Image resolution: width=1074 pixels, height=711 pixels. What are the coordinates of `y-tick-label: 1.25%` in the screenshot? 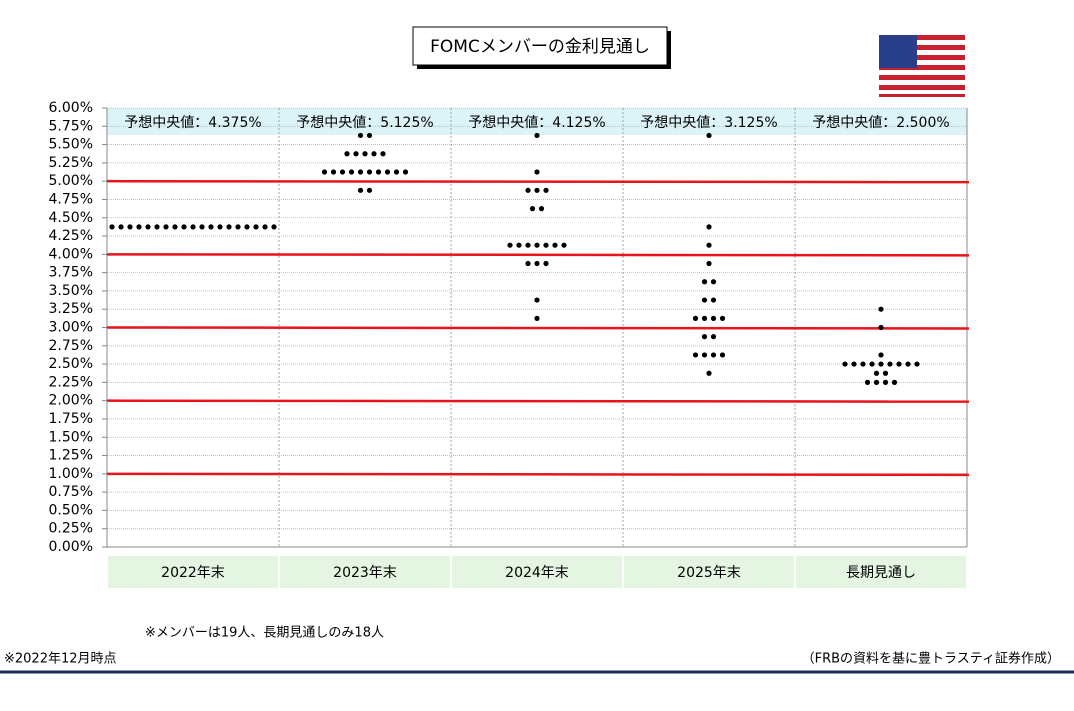 It's located at (71, 456).